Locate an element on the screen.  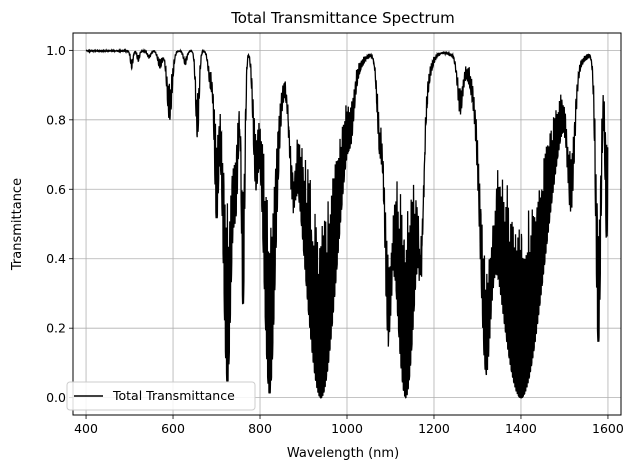
x-tick-label: 1000 is located at coordinates (347, 428).